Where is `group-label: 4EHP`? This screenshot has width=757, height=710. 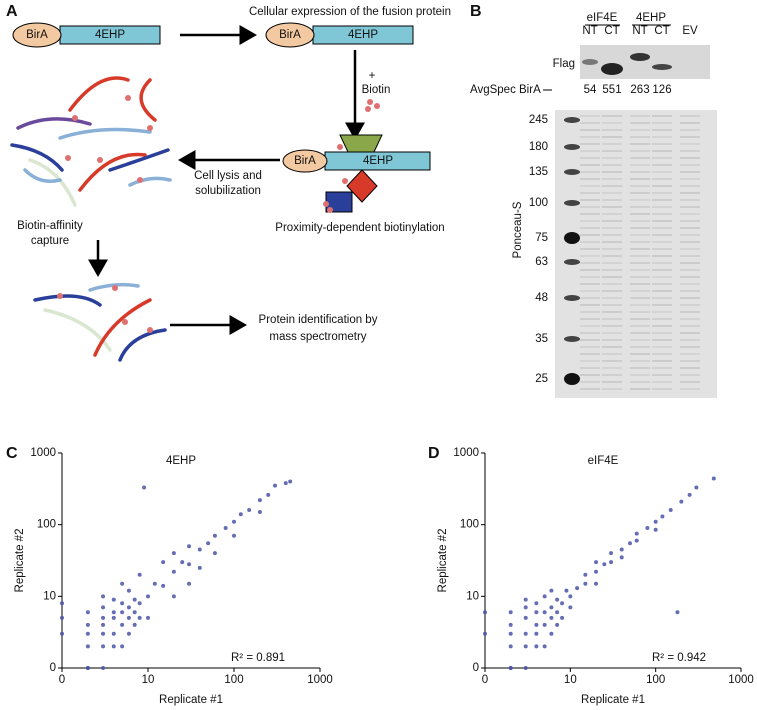
group-label: 4EHP is located at coordinates (651, 18).